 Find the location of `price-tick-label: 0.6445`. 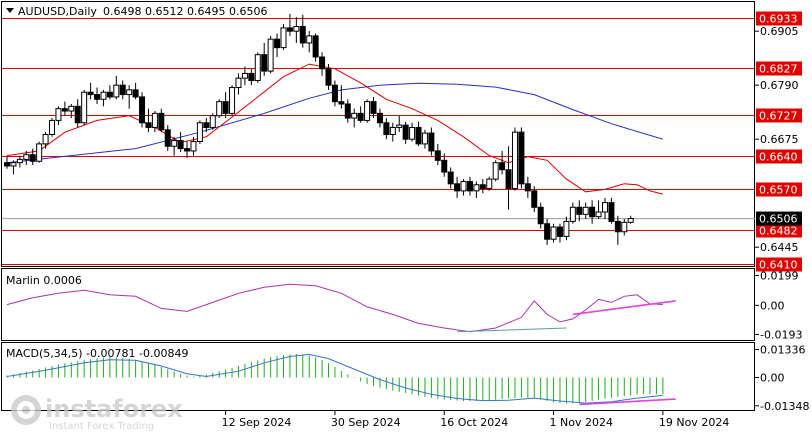

price-tick-label: 0.6445 is located at coordinates (779, 247).